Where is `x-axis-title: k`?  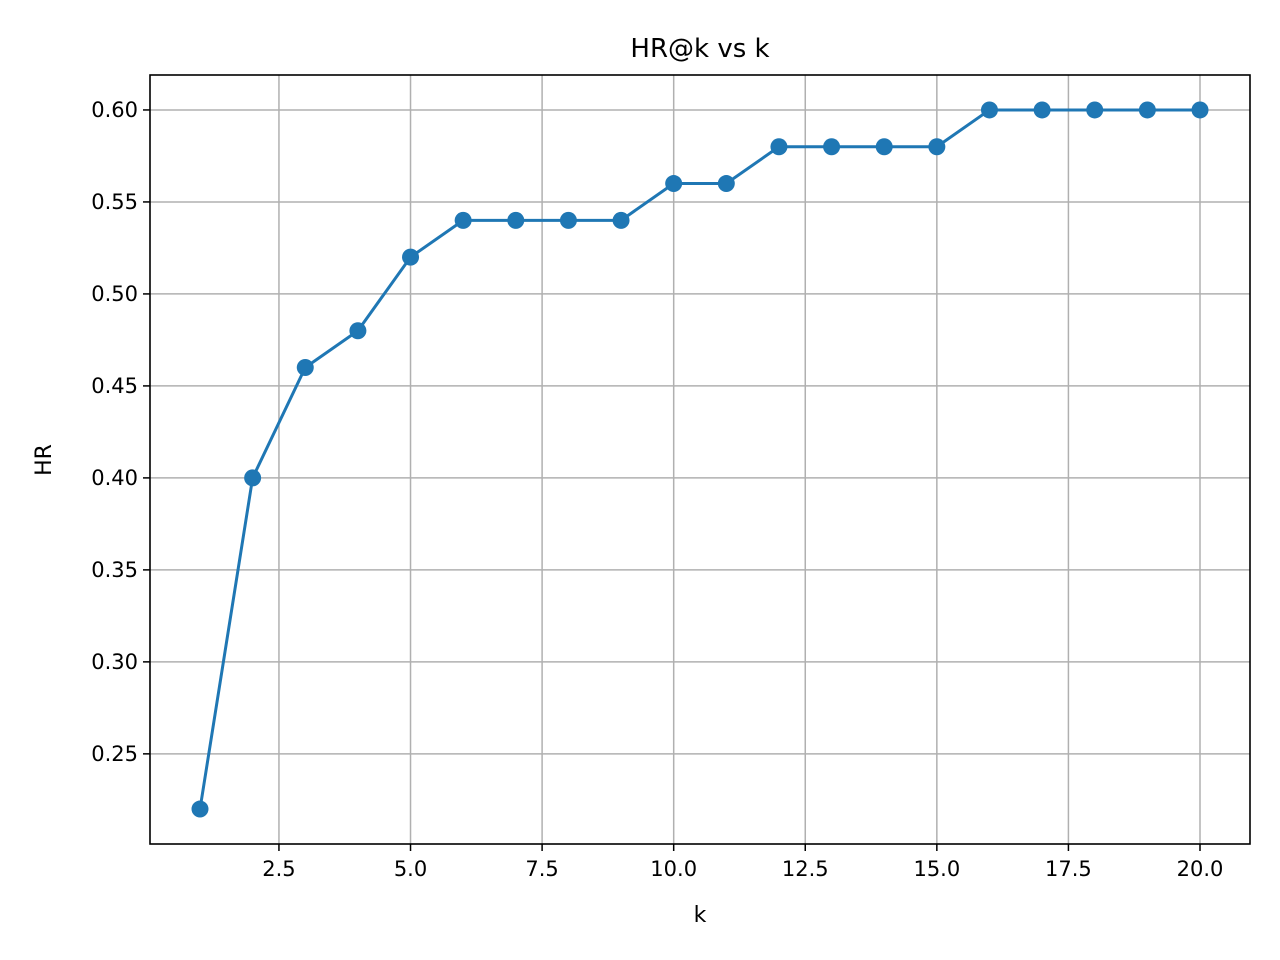 x-axis-title: k is located at coordinates (700, 915).